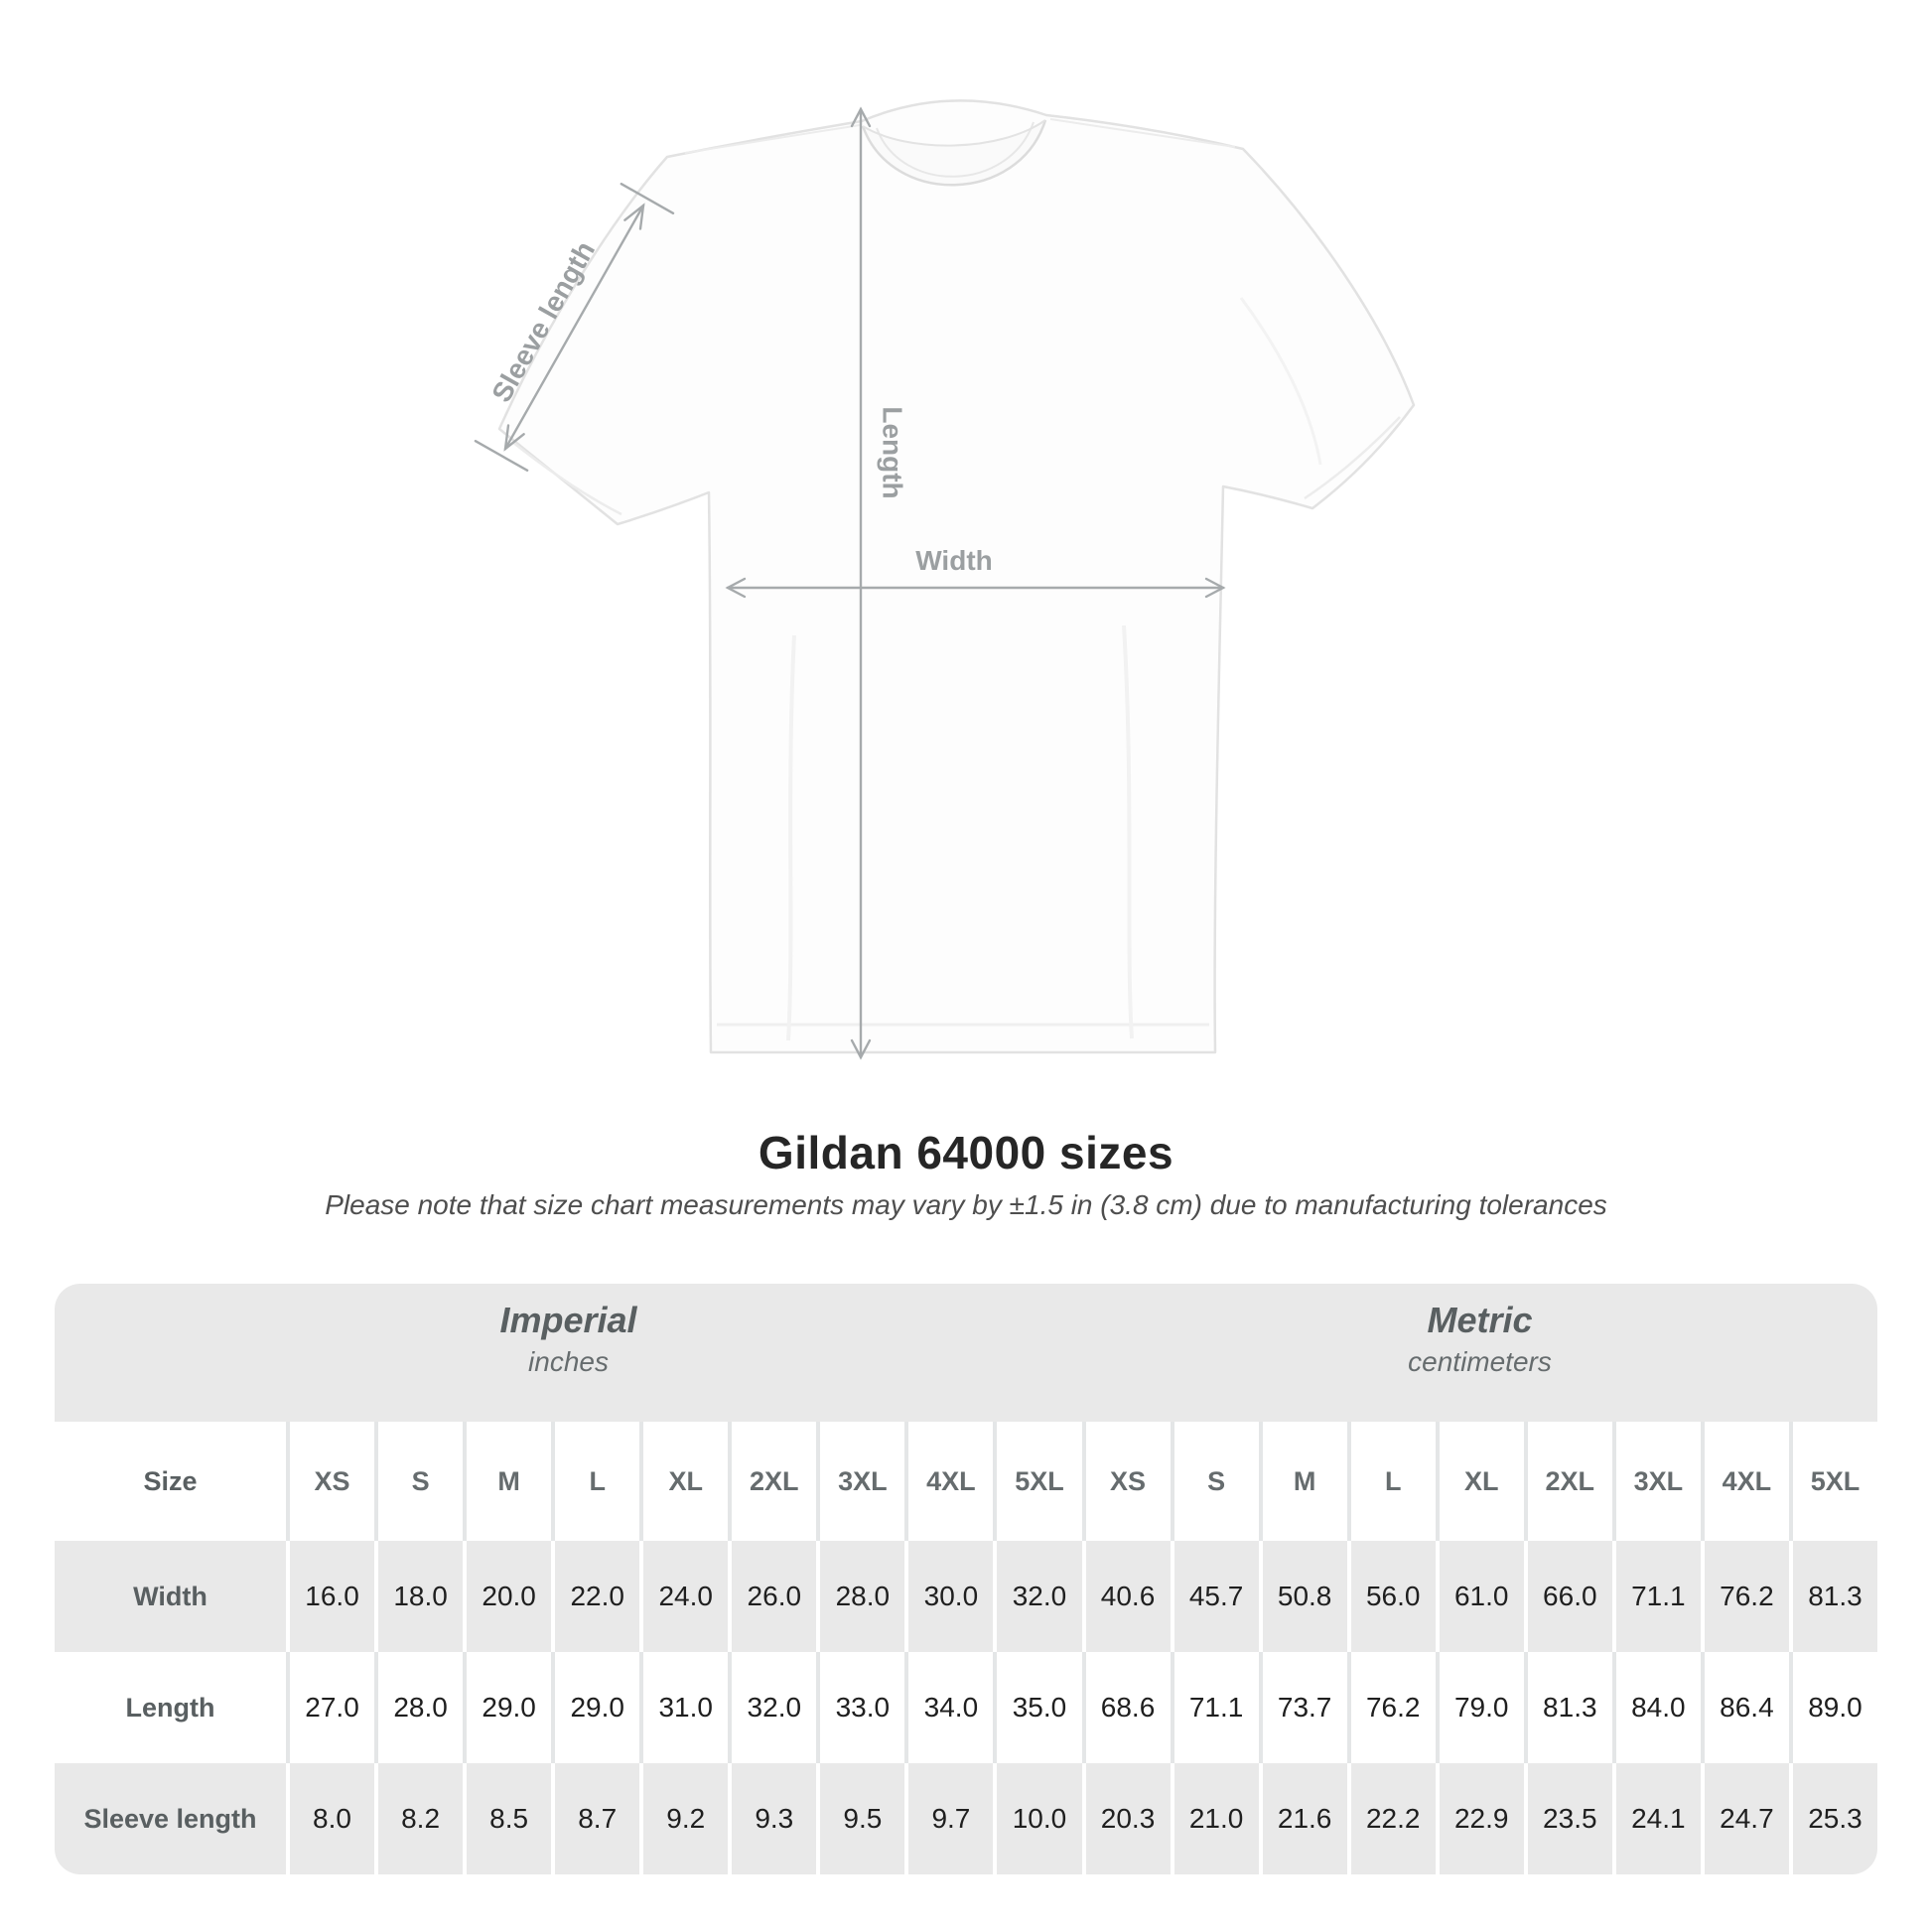  What do you see at coordinates (684, 1597) in the screenshot?
I see `value-cell-imperial: 24.0` at bounding box center [684, 1597].